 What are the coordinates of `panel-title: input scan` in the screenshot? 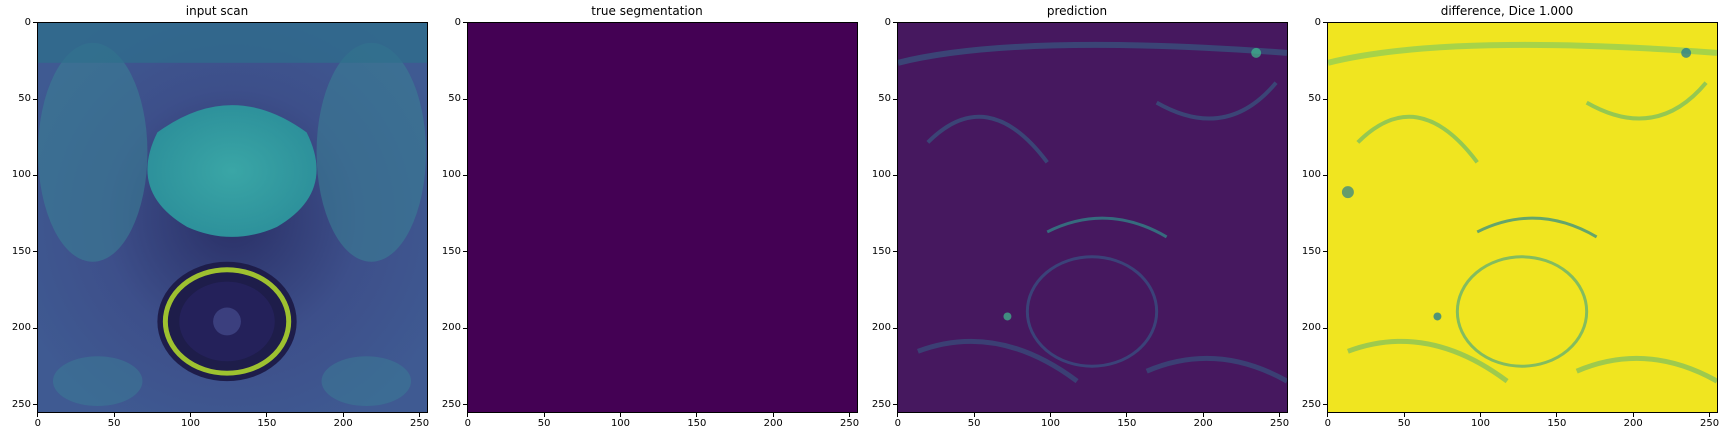 It's located at (217, 11).